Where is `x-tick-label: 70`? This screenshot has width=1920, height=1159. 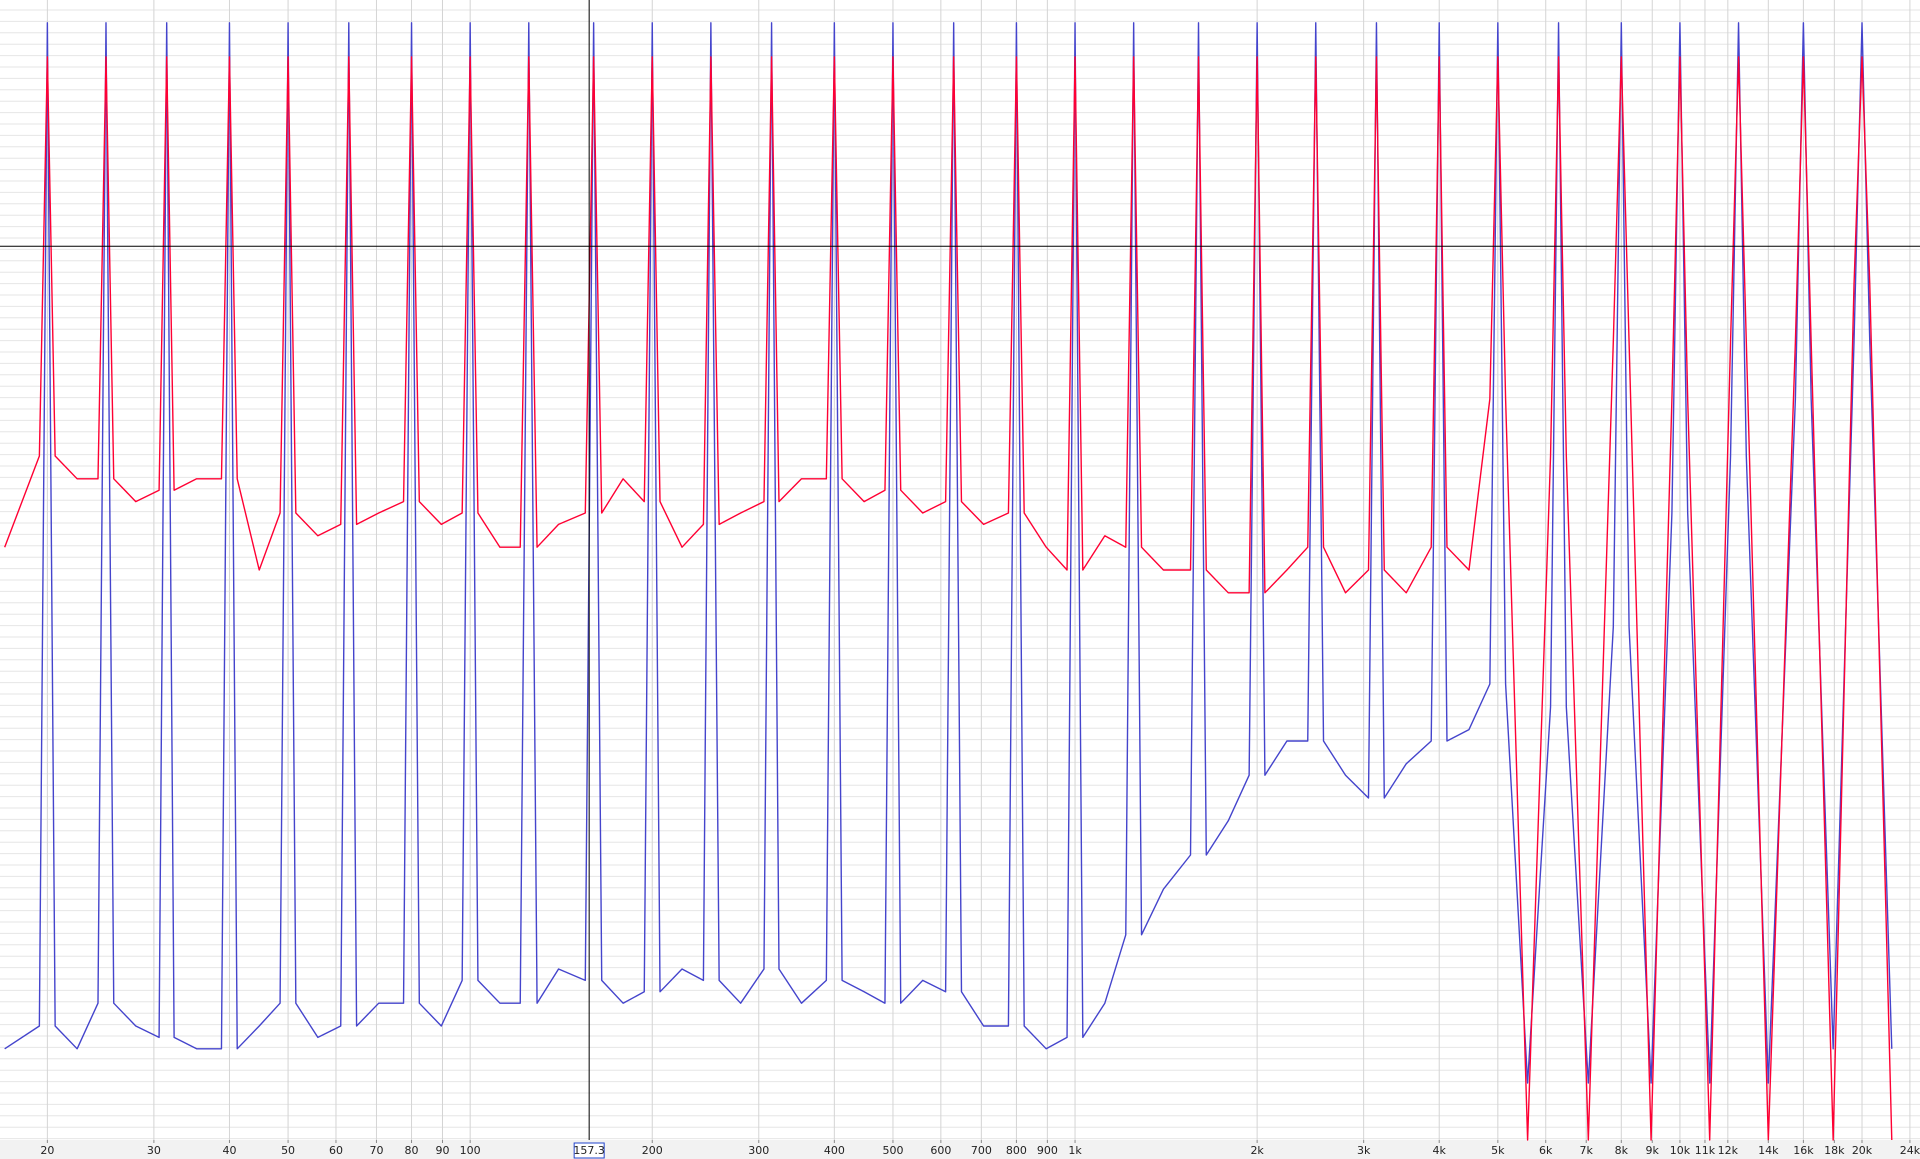 x-tick-label: 70 is located at coordinates (376, 1150).